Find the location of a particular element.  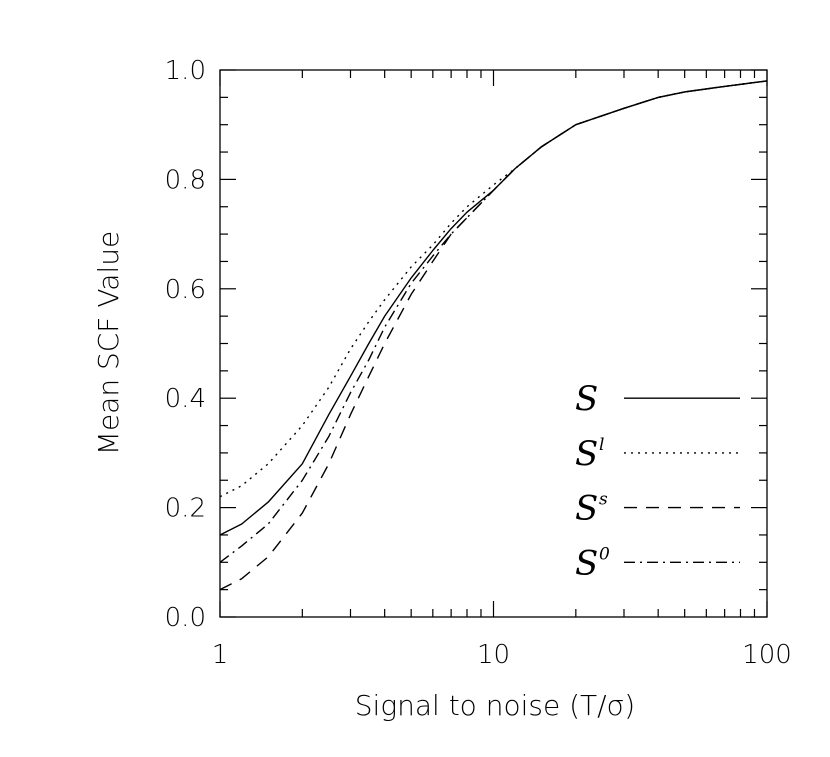

x-tick-labels: 1 10 100 is located at coordinates (502, 655).